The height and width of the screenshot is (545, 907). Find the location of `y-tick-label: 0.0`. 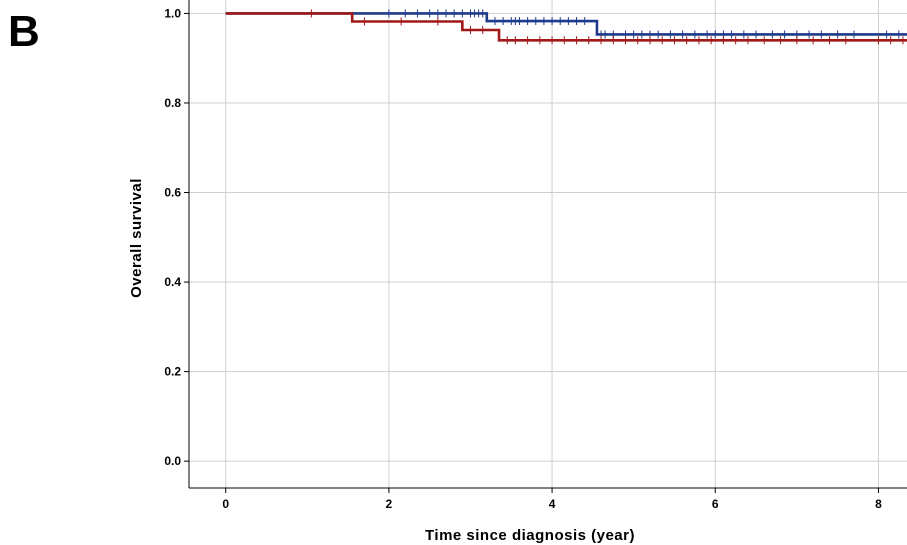

y-tick-label: 0.0 is located at coordinates (172, 461).